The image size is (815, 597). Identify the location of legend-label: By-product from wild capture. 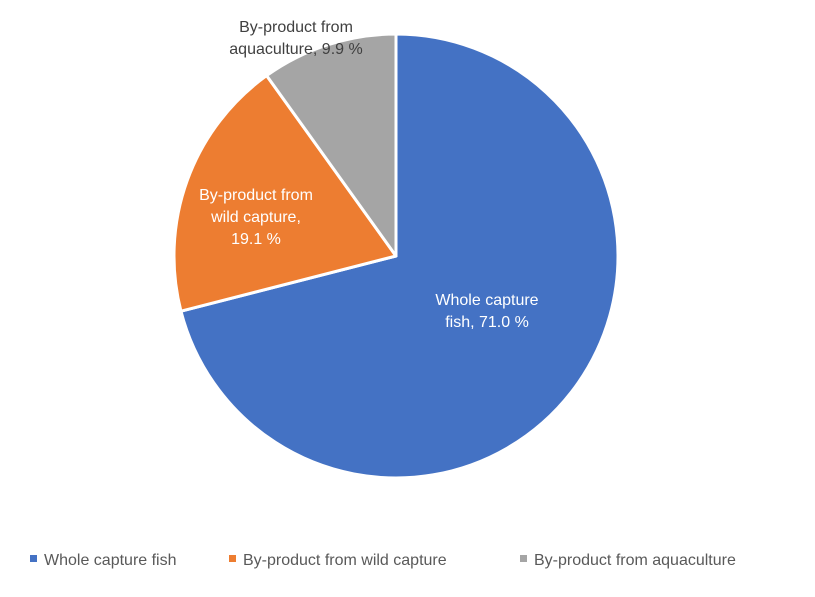
(345, 560).